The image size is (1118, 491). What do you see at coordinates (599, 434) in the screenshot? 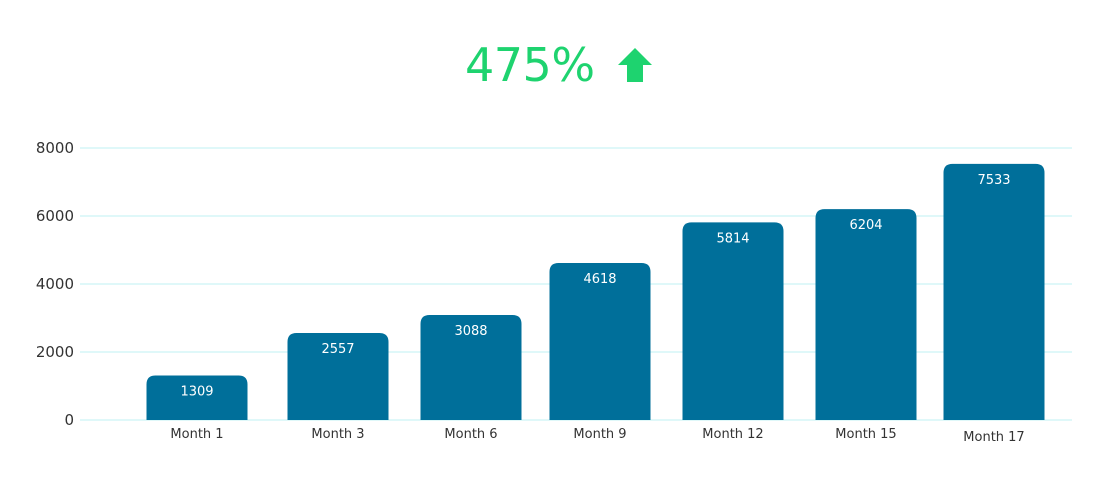
I see `x-tick-label: Month 9` at bounding box center [599, 434].